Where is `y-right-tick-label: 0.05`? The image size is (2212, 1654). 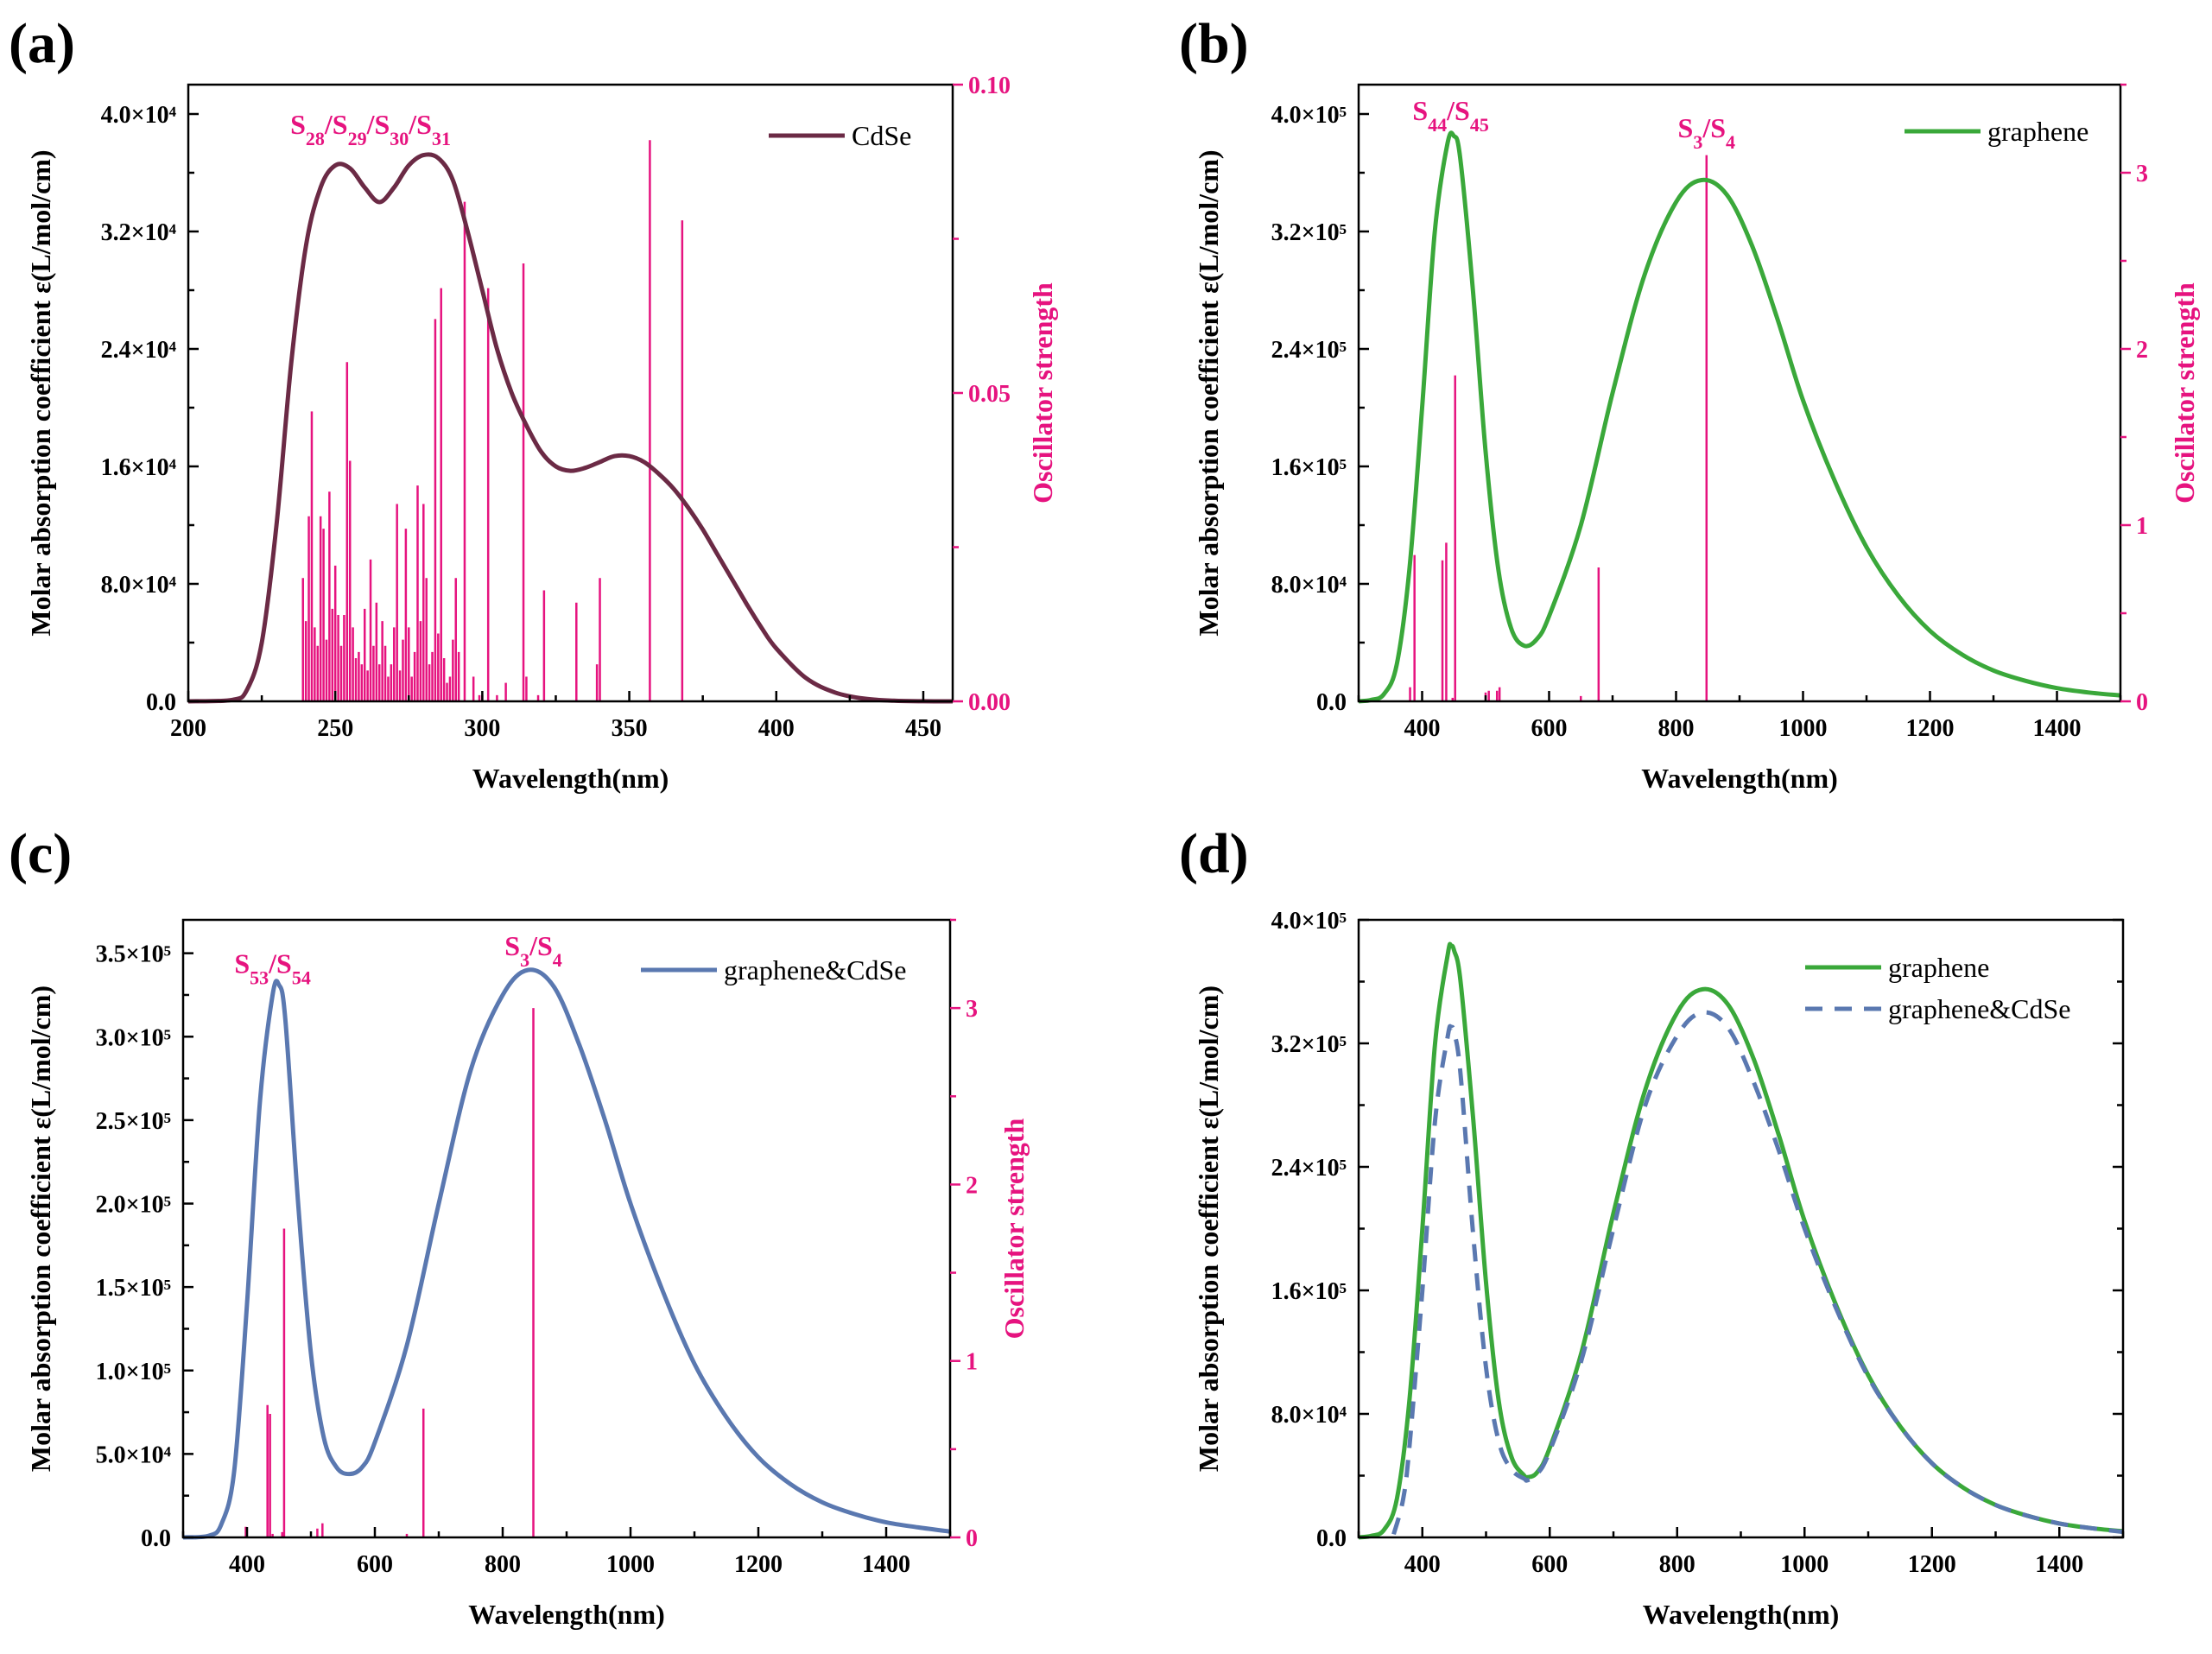 y-right-tick-label: 0.05 is located at coordinates (989, 394).